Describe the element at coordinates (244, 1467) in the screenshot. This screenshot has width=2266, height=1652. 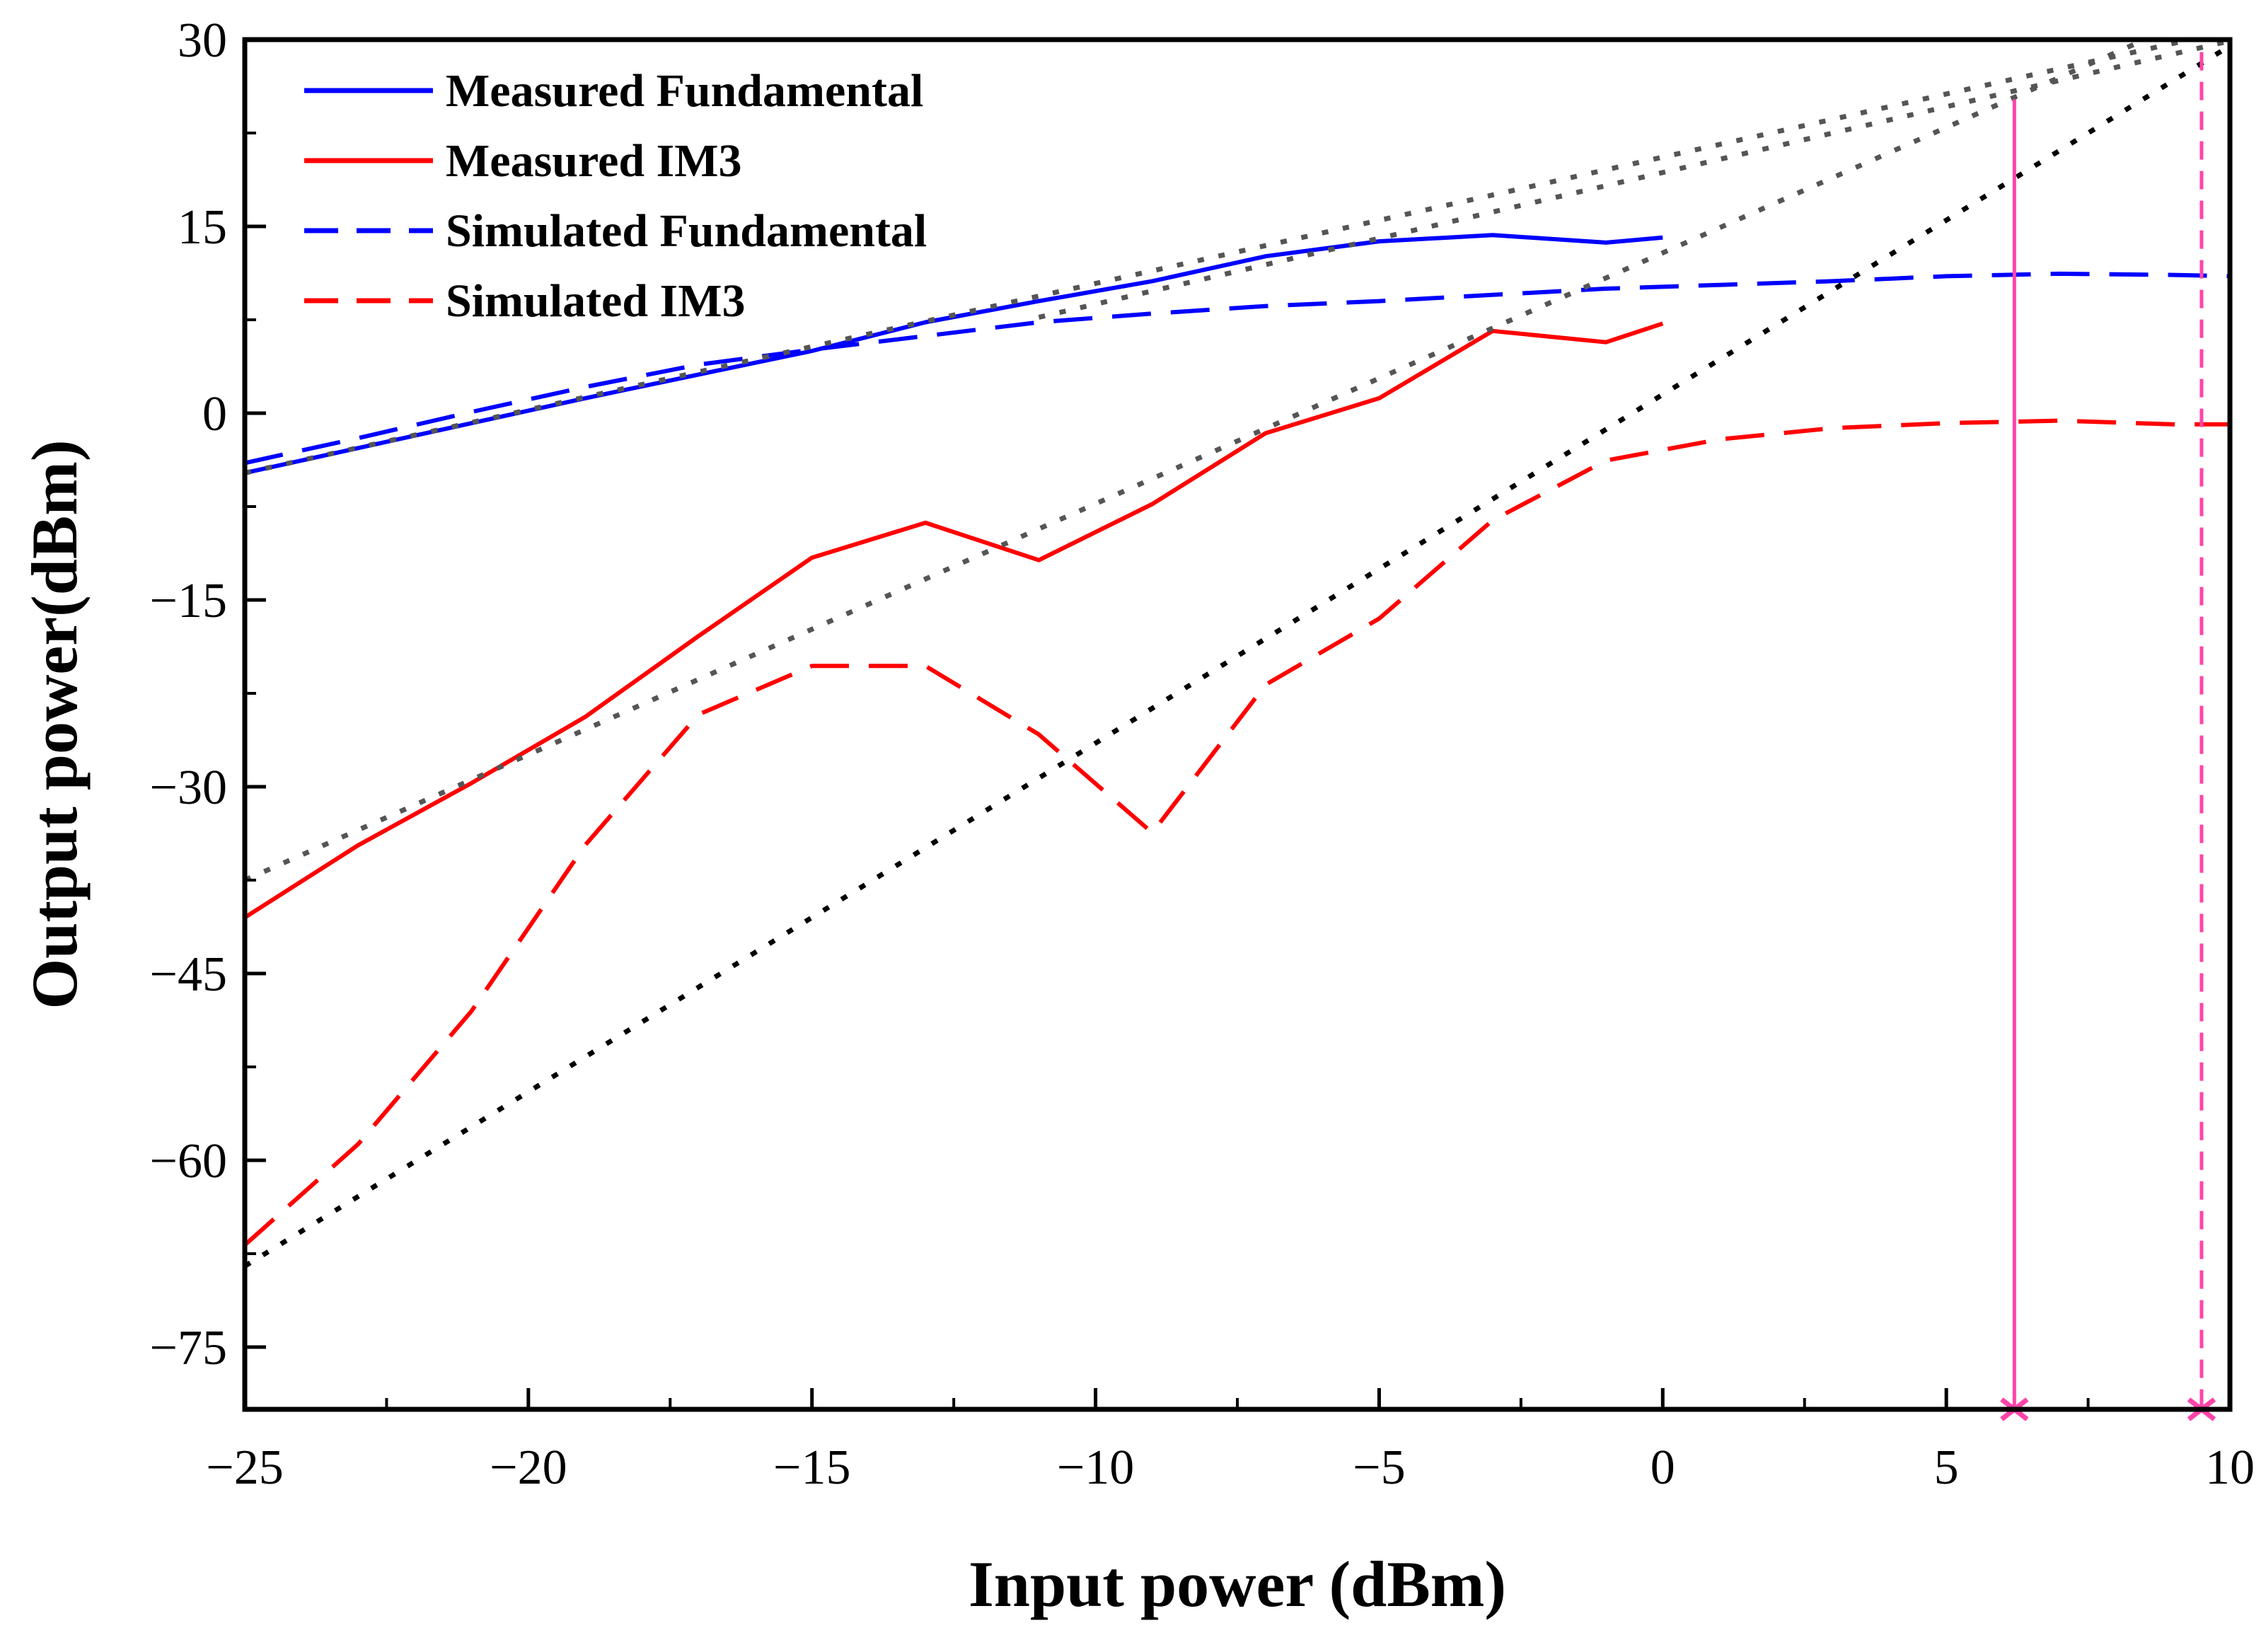
I see `x-tick-label: −25` at that location.